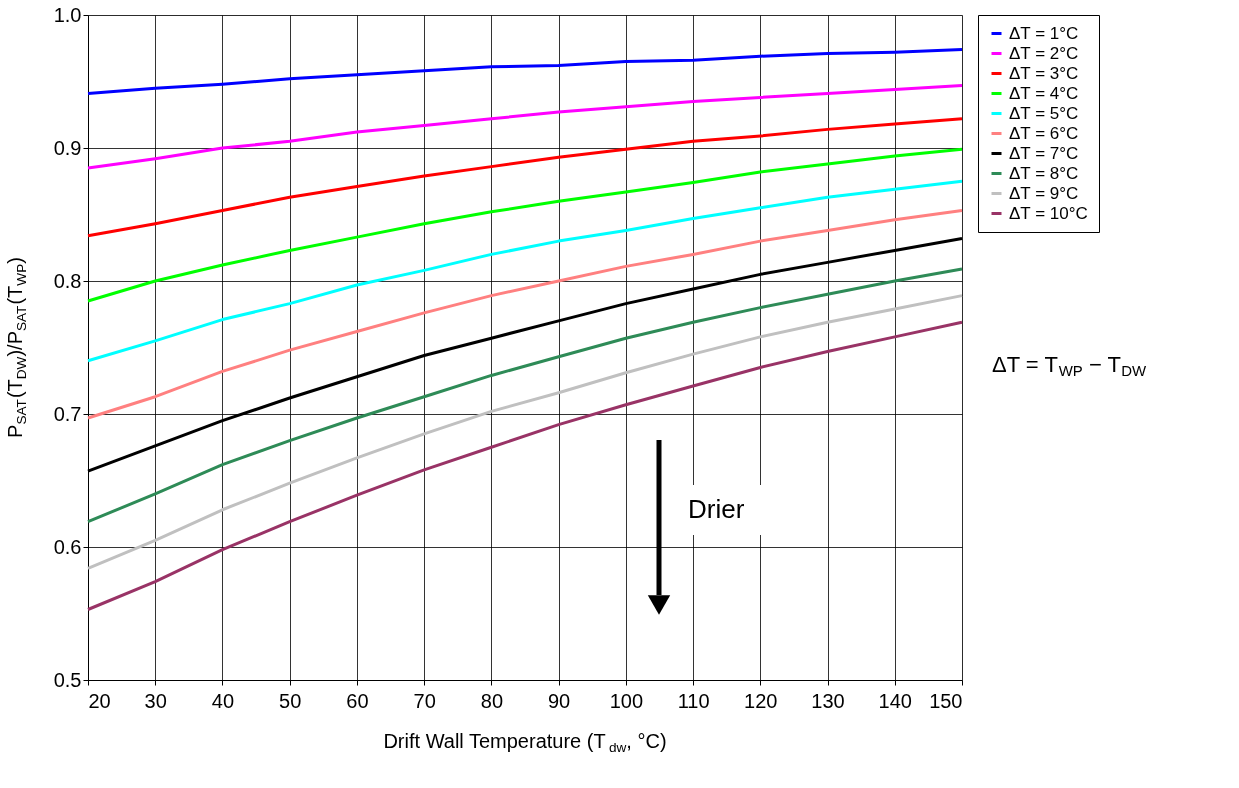 The image size is (1239, 788). Describe the element at coordinates (155, 700) in the screenshot. I see `x-tick-label: 30` at that location.